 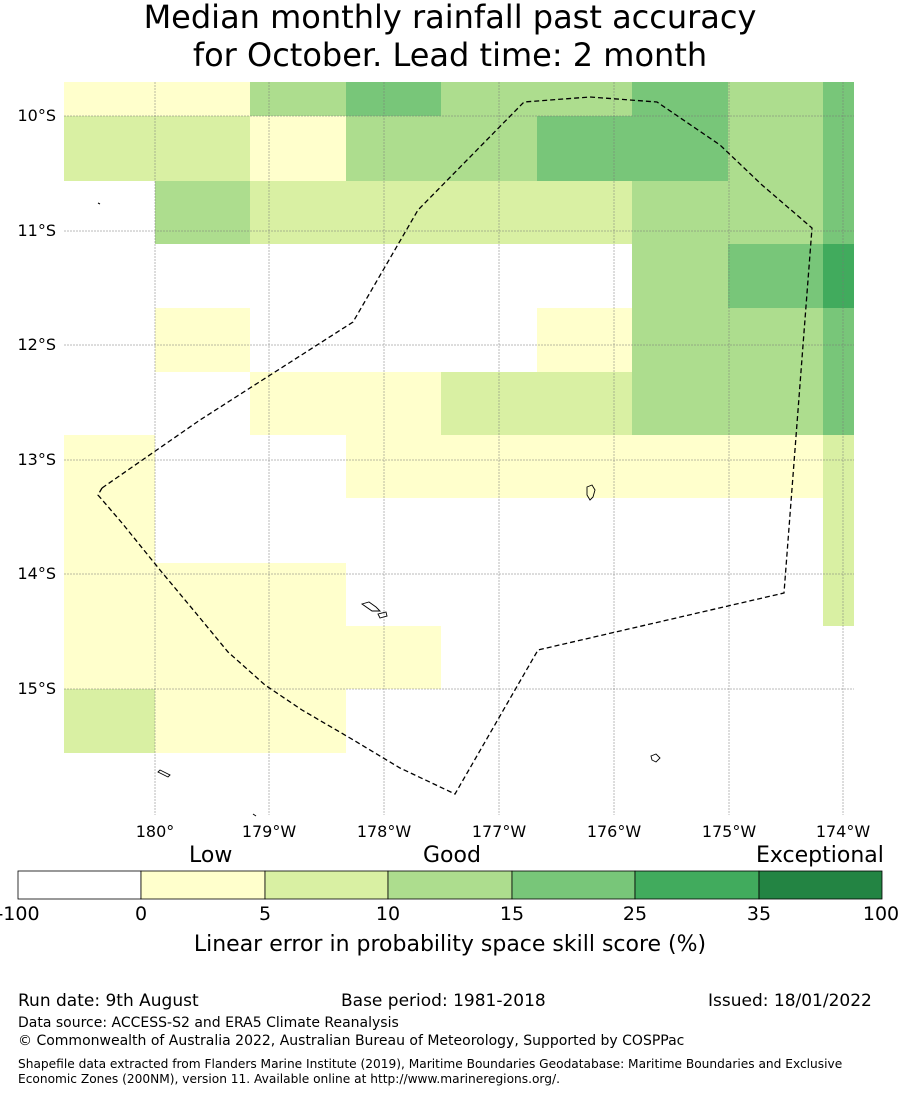 I want to click on colorbar, so click(x=450, y=885).